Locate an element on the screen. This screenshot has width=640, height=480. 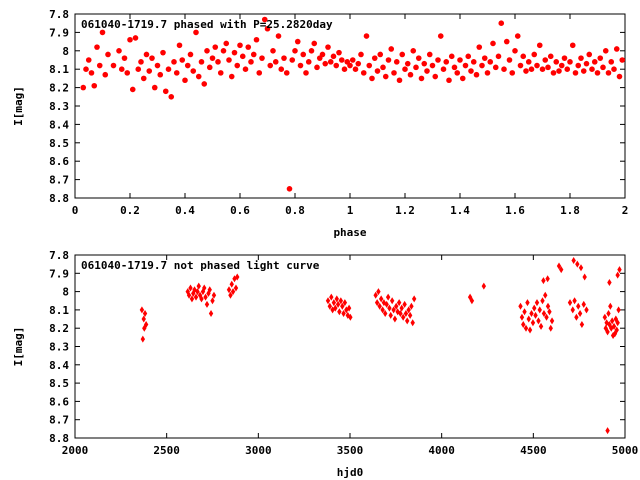
unphased-y-tick-label: 8.4 is located at coordinates (59, 365).